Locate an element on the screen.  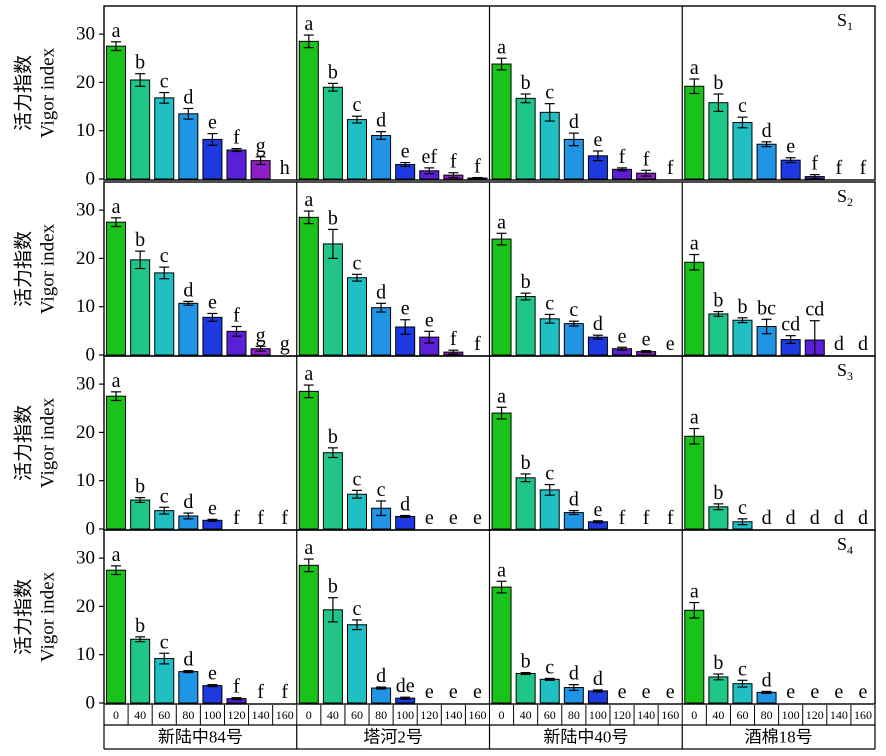
panel-tag: S4 is located at coordinates (845, 545).